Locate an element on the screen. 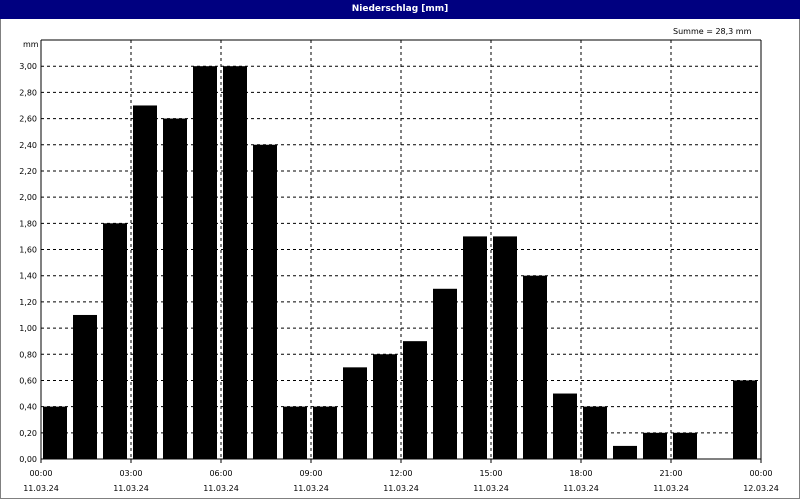 Image resolution: width=800 pixels, height=500 pixels. x-tick-time: 21:00 is located at coordinates (670, 473).